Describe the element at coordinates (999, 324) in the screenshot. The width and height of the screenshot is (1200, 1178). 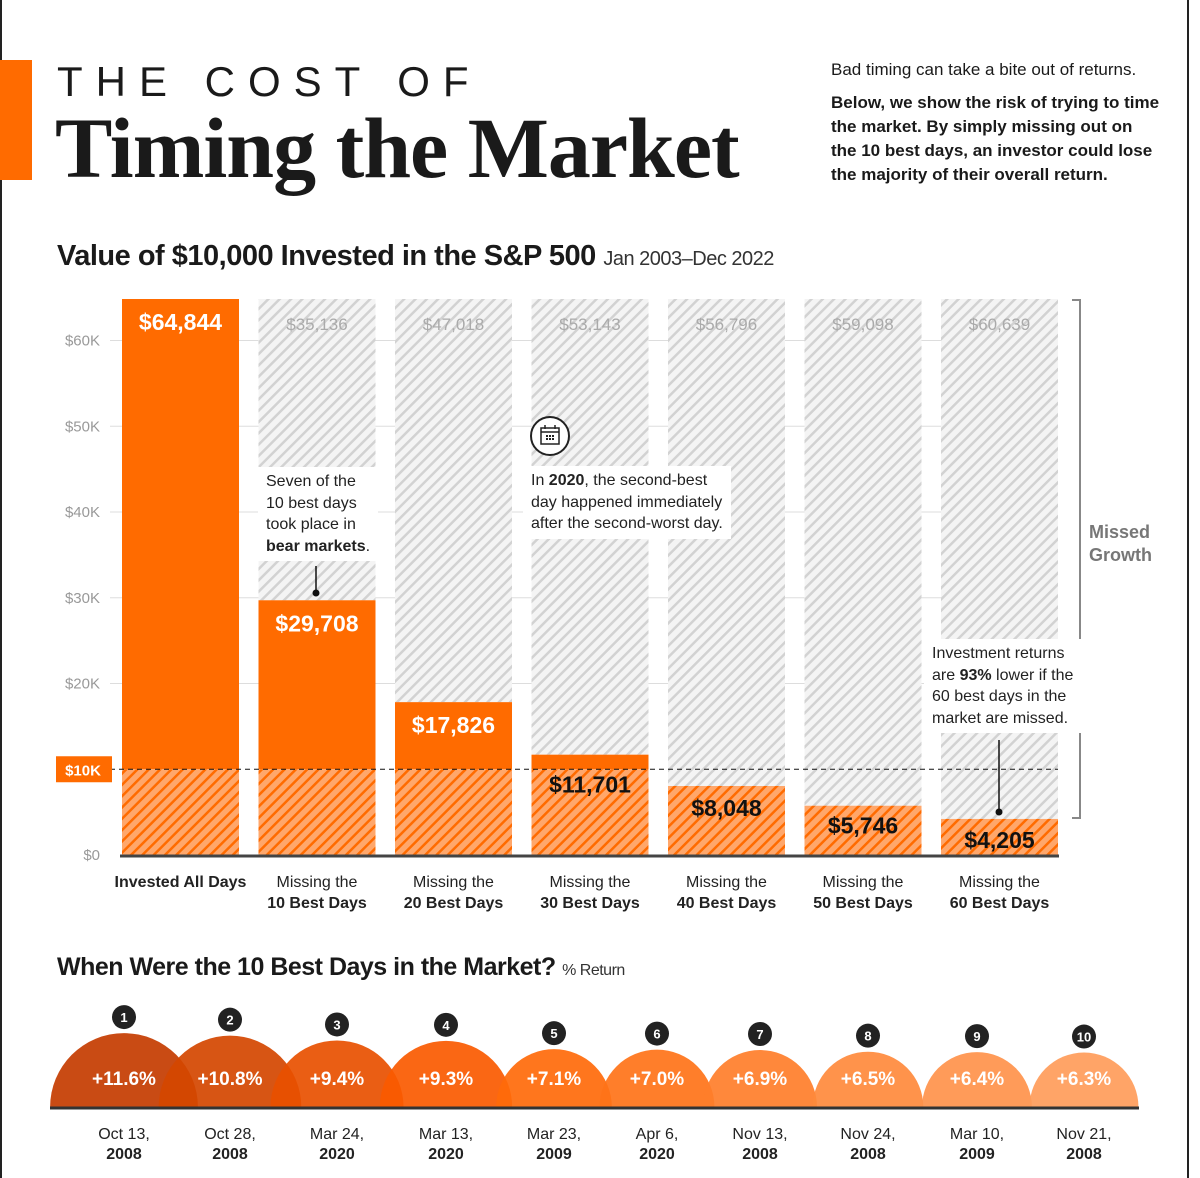
I see `missed-growth-label: $60,639` at that location.